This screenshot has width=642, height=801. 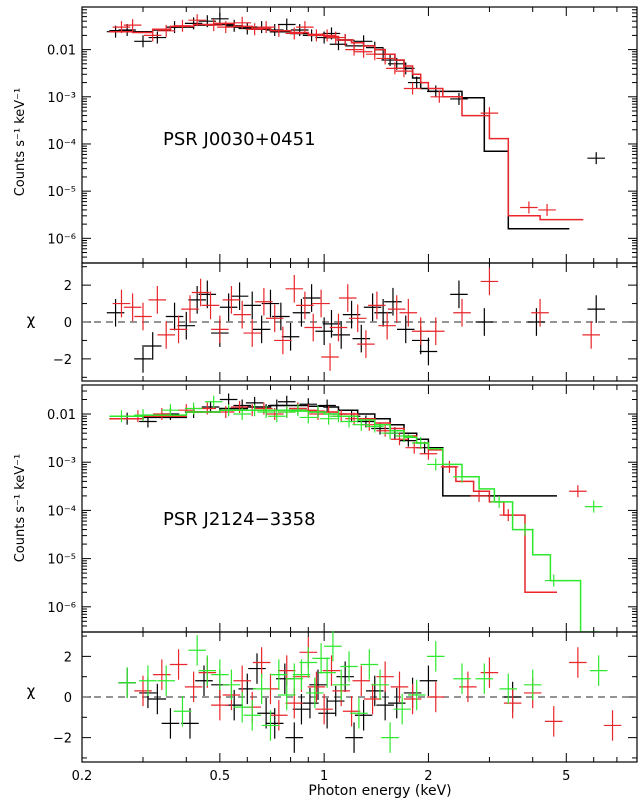 I want to click on x-tick-label: 0.5, so click(x=220, y=776).